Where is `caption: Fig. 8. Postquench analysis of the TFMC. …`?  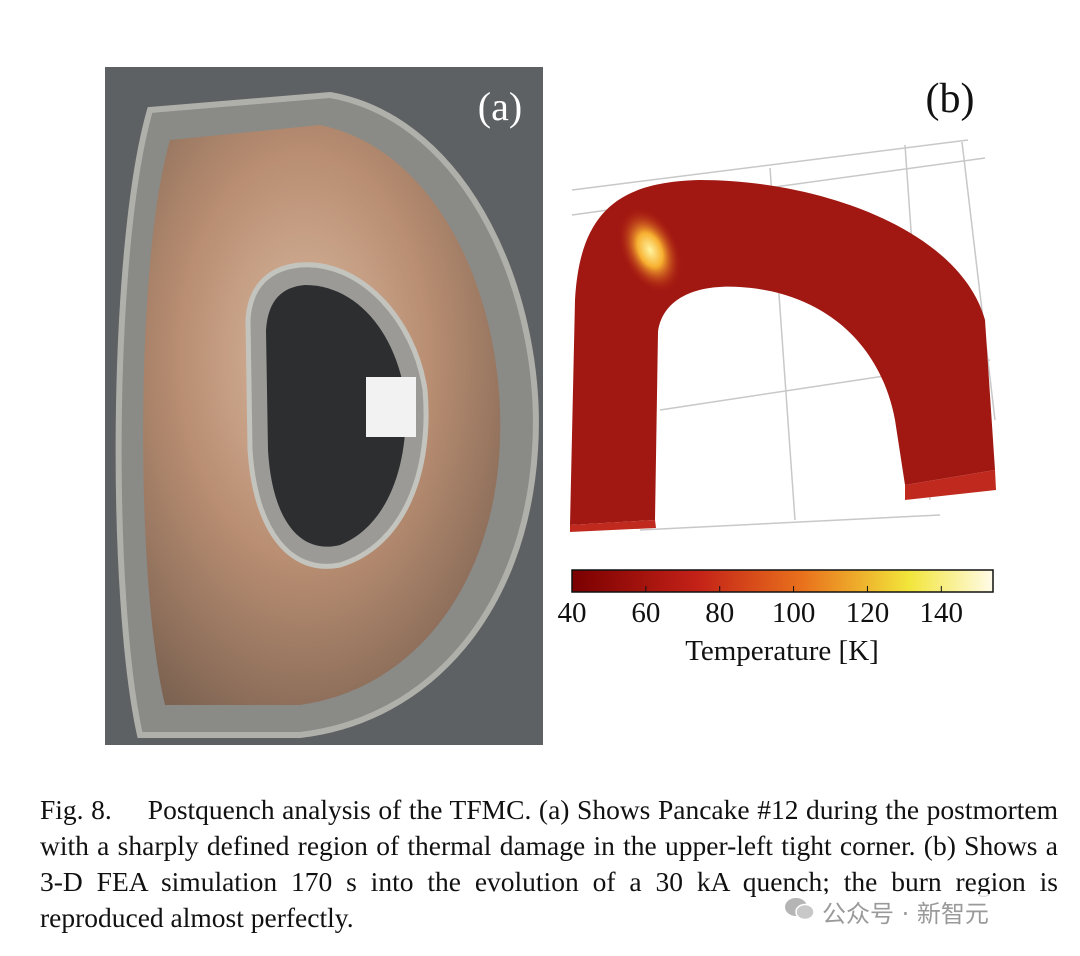 caption: Fig. 8. Postquench analysis of the TFMC. … is located at coordinates (549, 864).